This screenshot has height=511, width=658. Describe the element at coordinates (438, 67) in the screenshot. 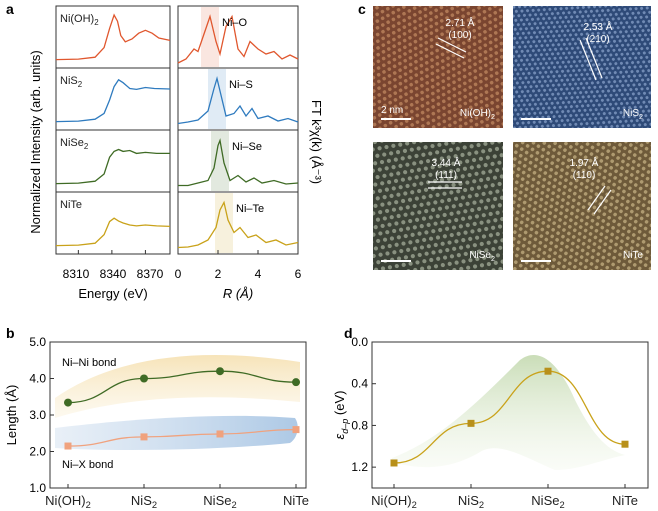

I see `micrograph-1: 2.71 Å(100) Ni(OH)2 2 nm` at that location.